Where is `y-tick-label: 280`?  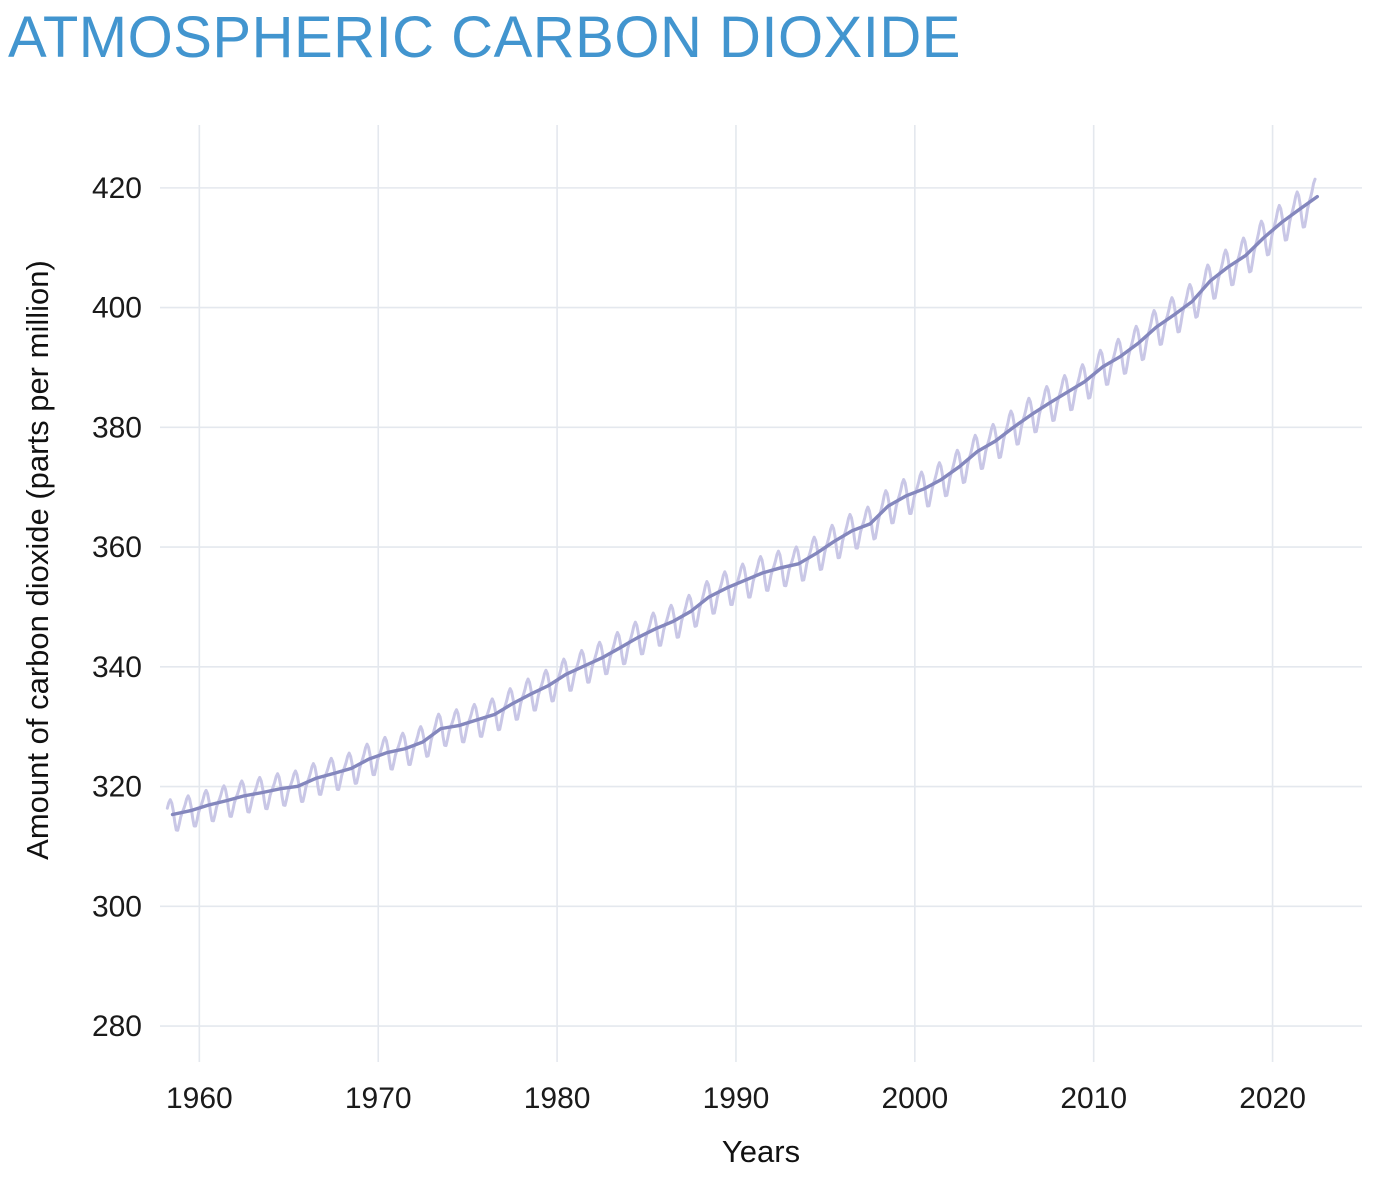
y-tick-label: 280 is located at coordinates (117, 1026).